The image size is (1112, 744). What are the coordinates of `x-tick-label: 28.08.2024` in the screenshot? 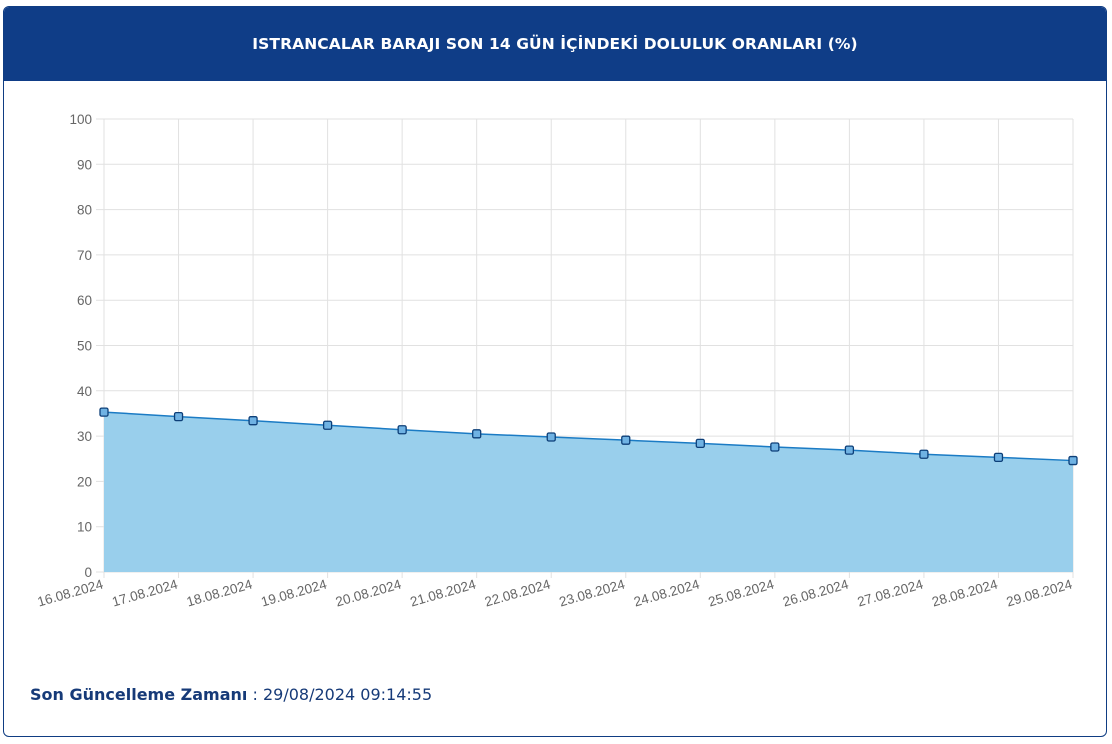 It's located at (965, 592).